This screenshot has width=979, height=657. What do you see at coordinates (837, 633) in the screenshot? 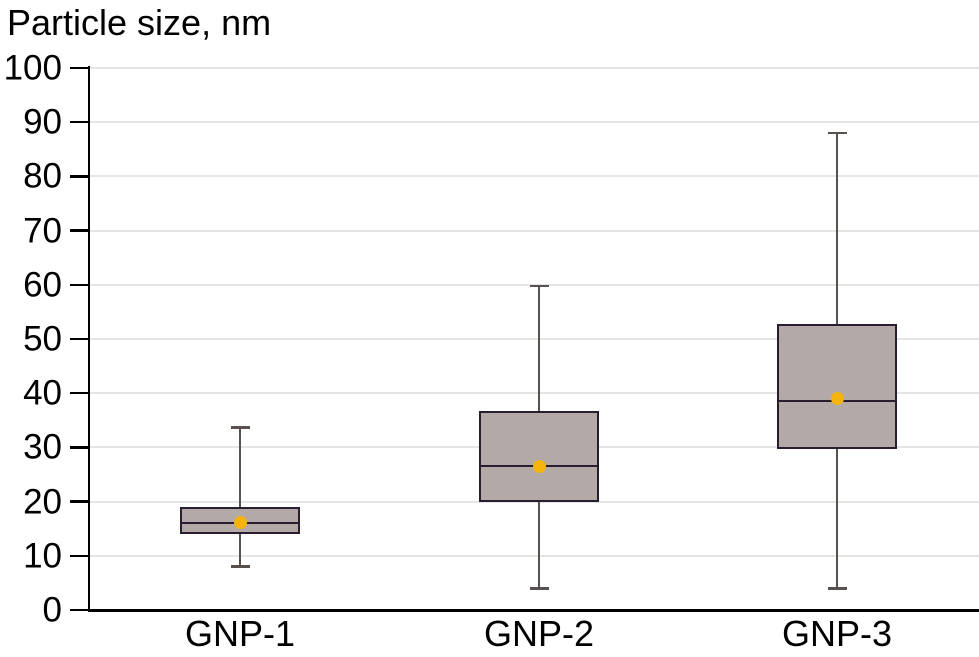
I see `x-category-label: GNP-3` at bounding box center [837, 633].